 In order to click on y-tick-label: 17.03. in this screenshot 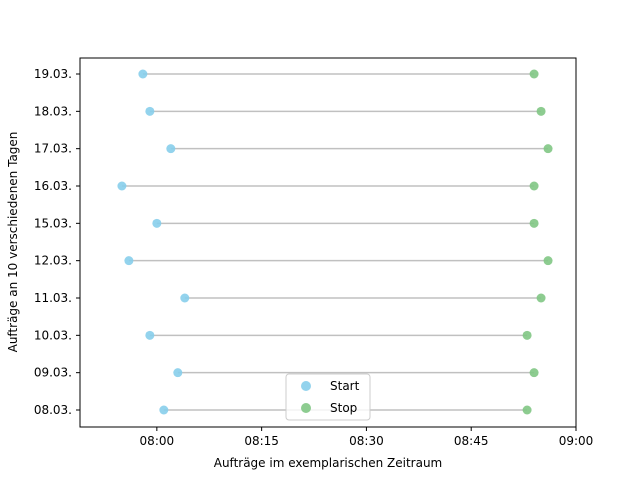, I will do `click(53, 149)`.